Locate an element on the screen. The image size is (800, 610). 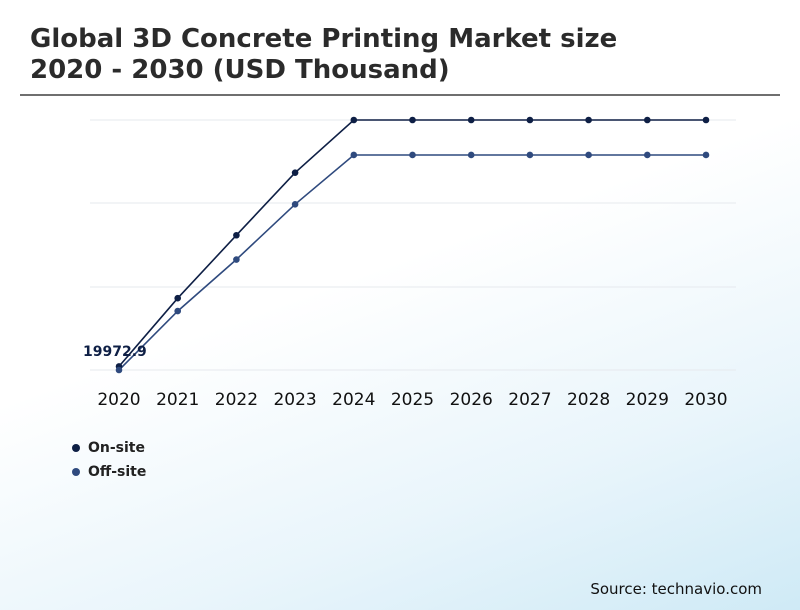
x-tick-label-2021: 2021 is located at coordinates (177, 400).